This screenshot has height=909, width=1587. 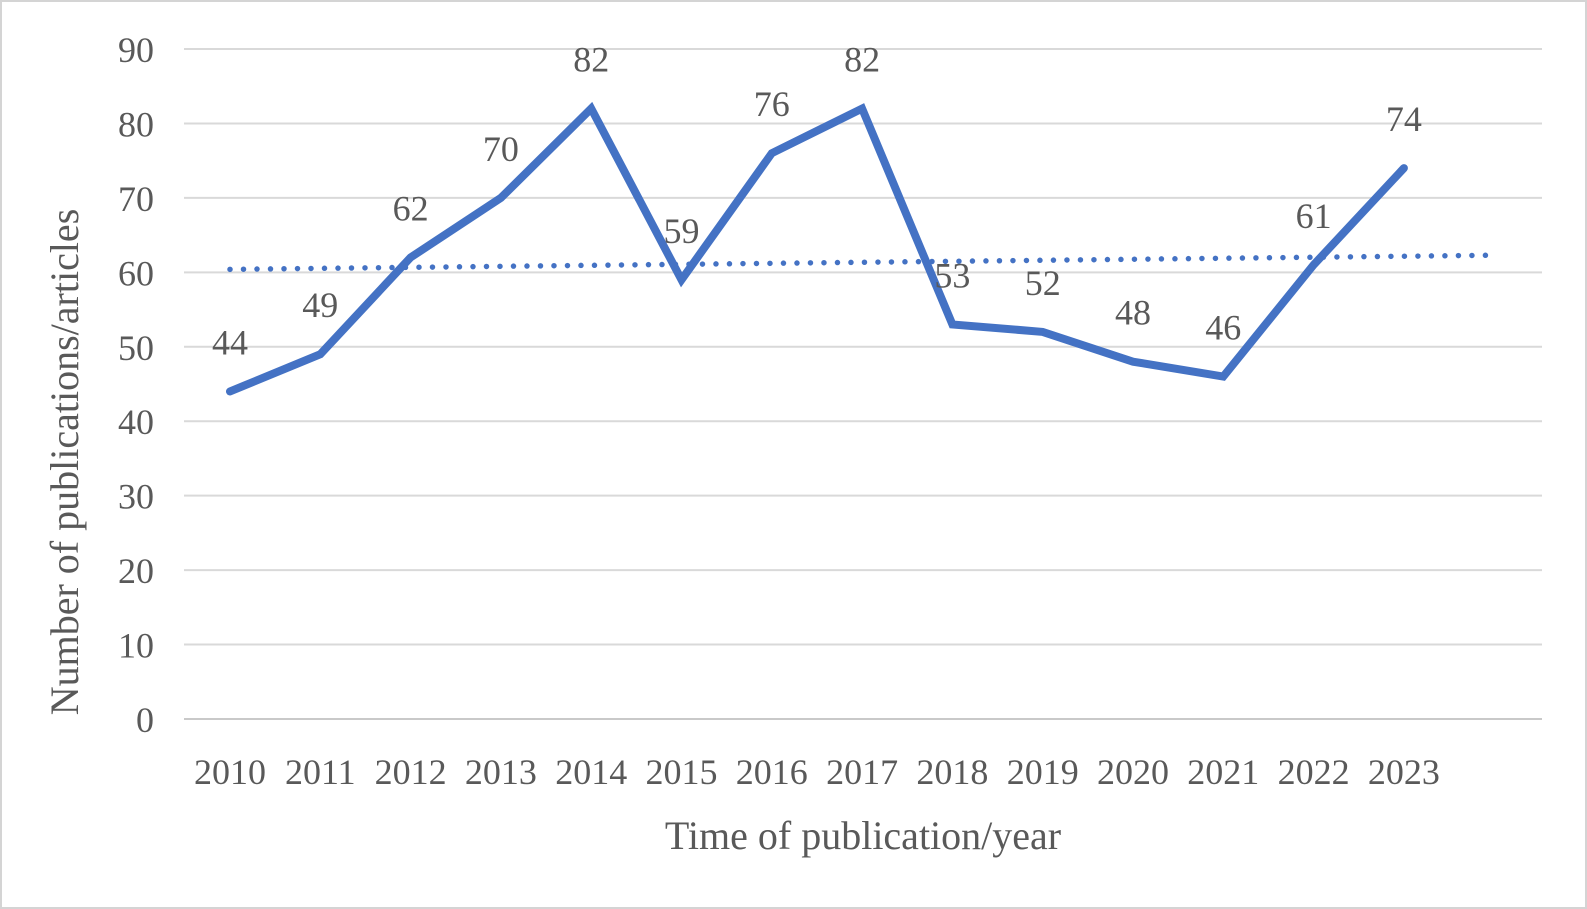 What do you see at coordinates (682, 231) in the screenshot?
I see `data-label: 59` at bounding box center [682, 231].